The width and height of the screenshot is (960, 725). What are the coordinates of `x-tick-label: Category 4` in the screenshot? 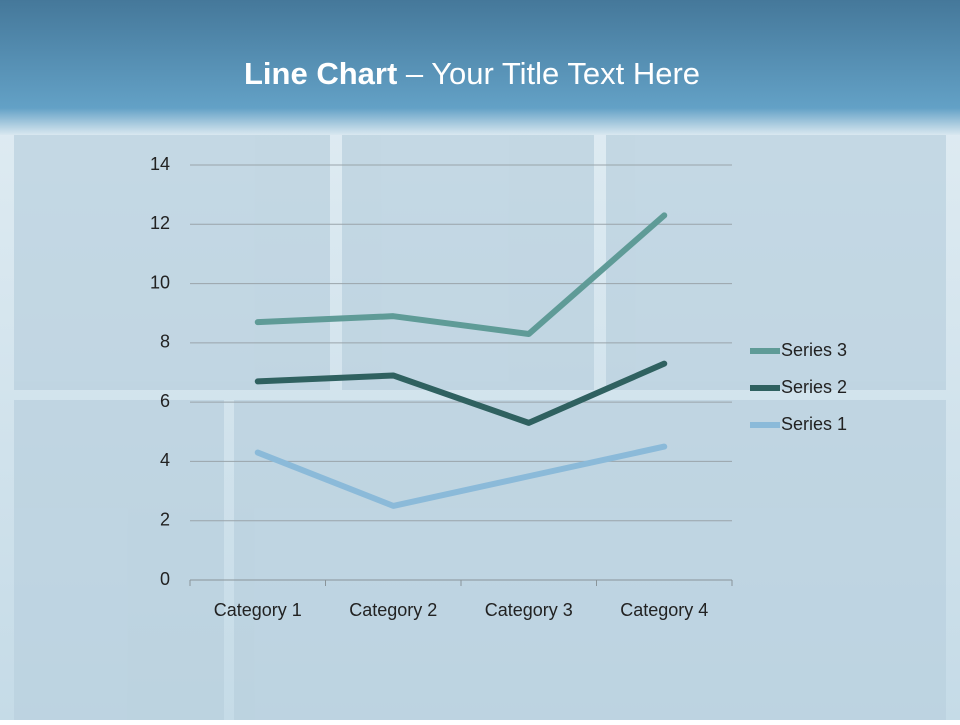 It's located at (664, 610).